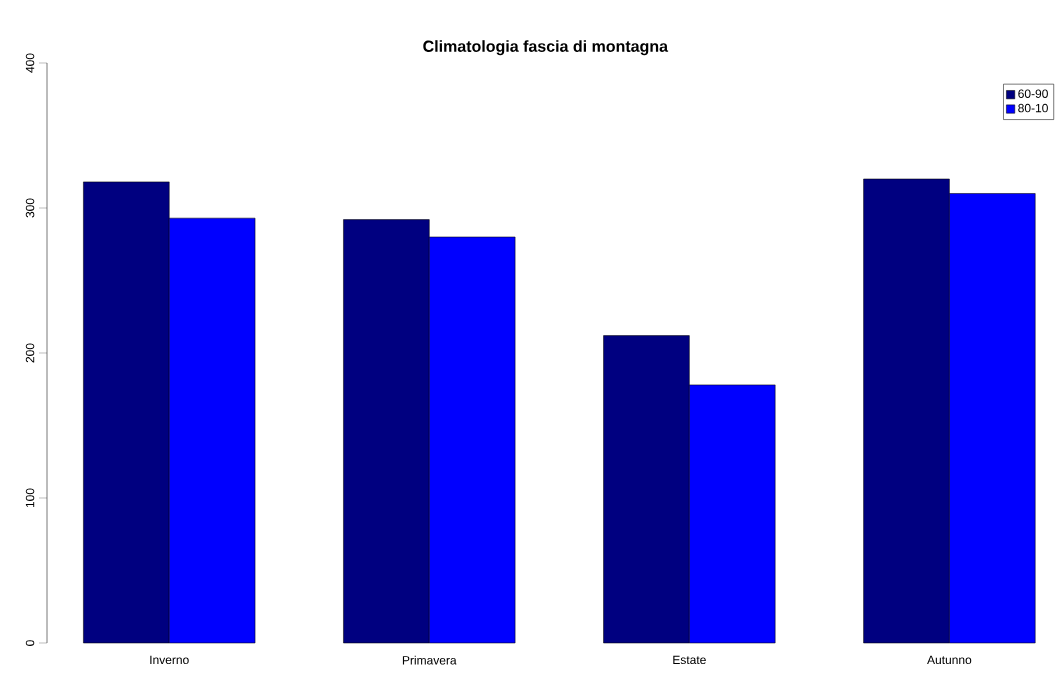  Describe the element at coordinates (689, 660) in the screenshot. I see `x-tick-label: Estate` at that location.